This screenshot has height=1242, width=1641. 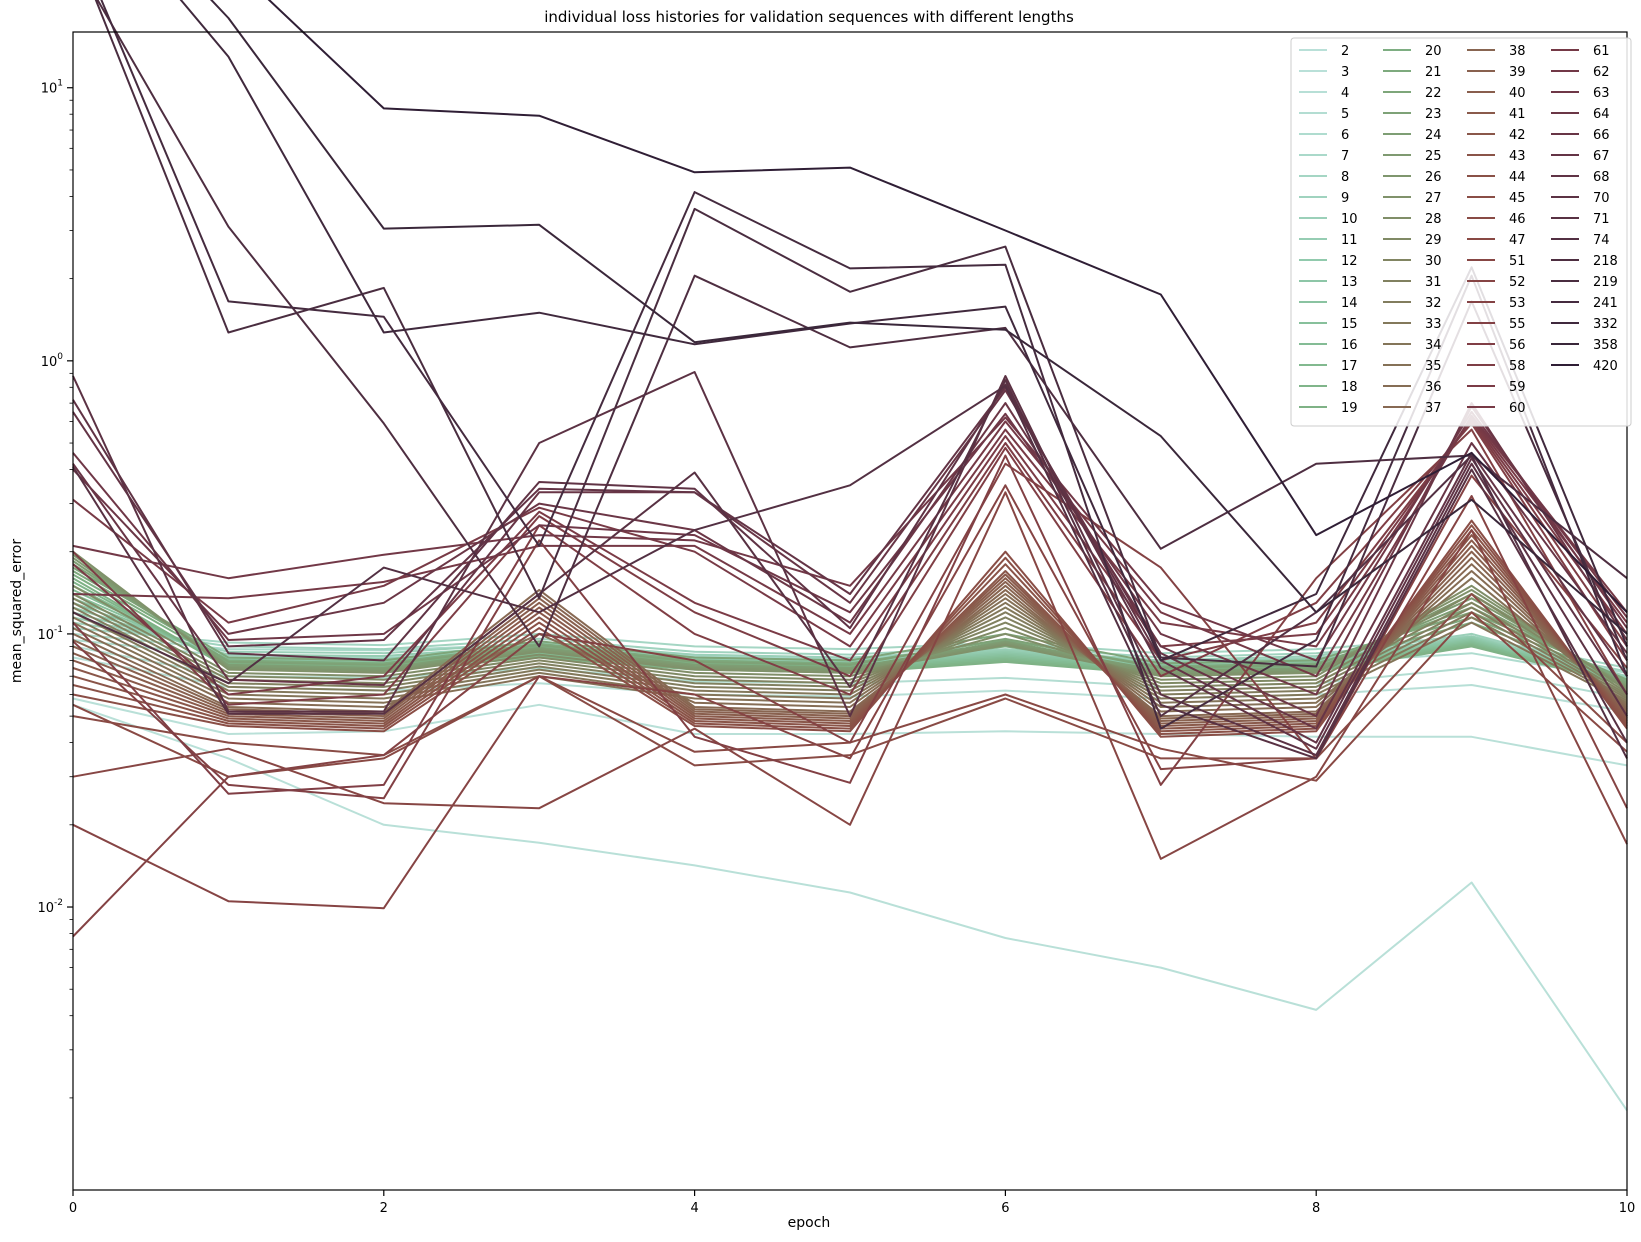 What do you see at coordinates (1601, 198) in the screenshot?
I see `legend-label: 70` at bounding box center [1601, 198].